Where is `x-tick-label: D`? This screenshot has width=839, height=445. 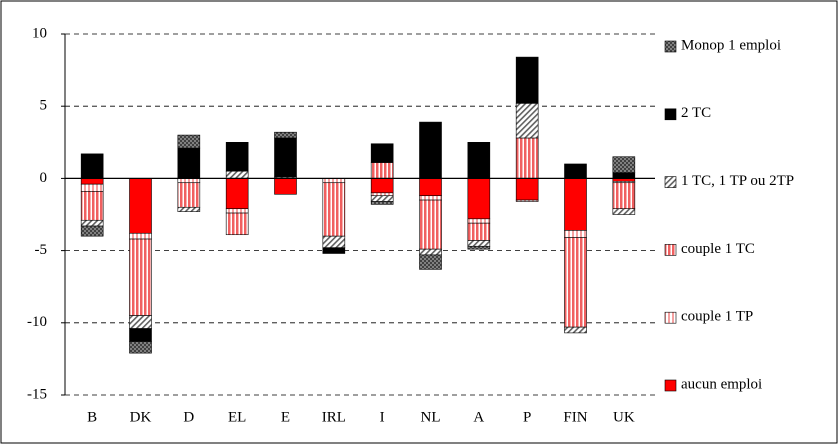 x-tick-label: D is located at coordinates (188, 417).